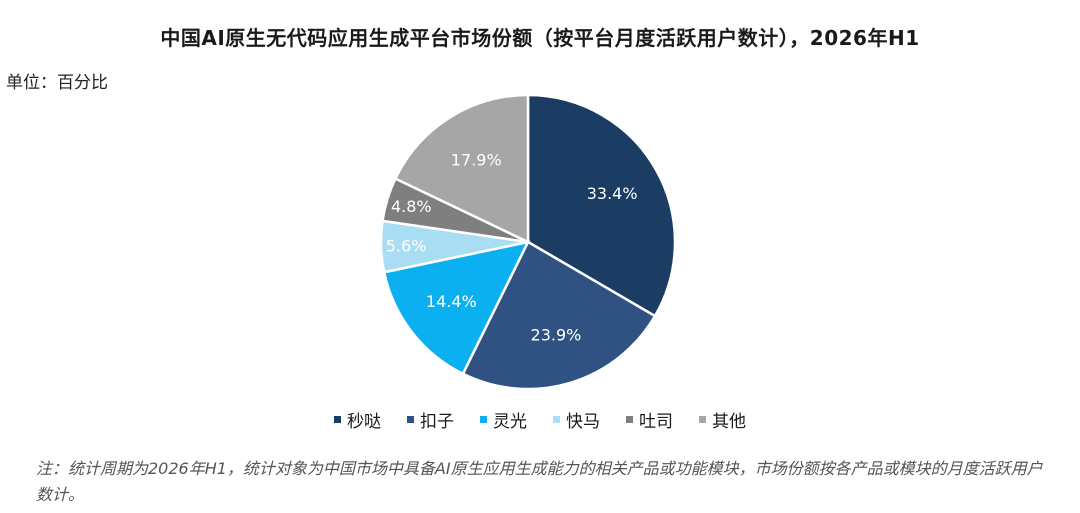 The image size is (1080, 513). What do you see at coordinates (57, 83) in the screenshot?
I see `unit-label: 单位：百分比` at bounding box center [57, 83].